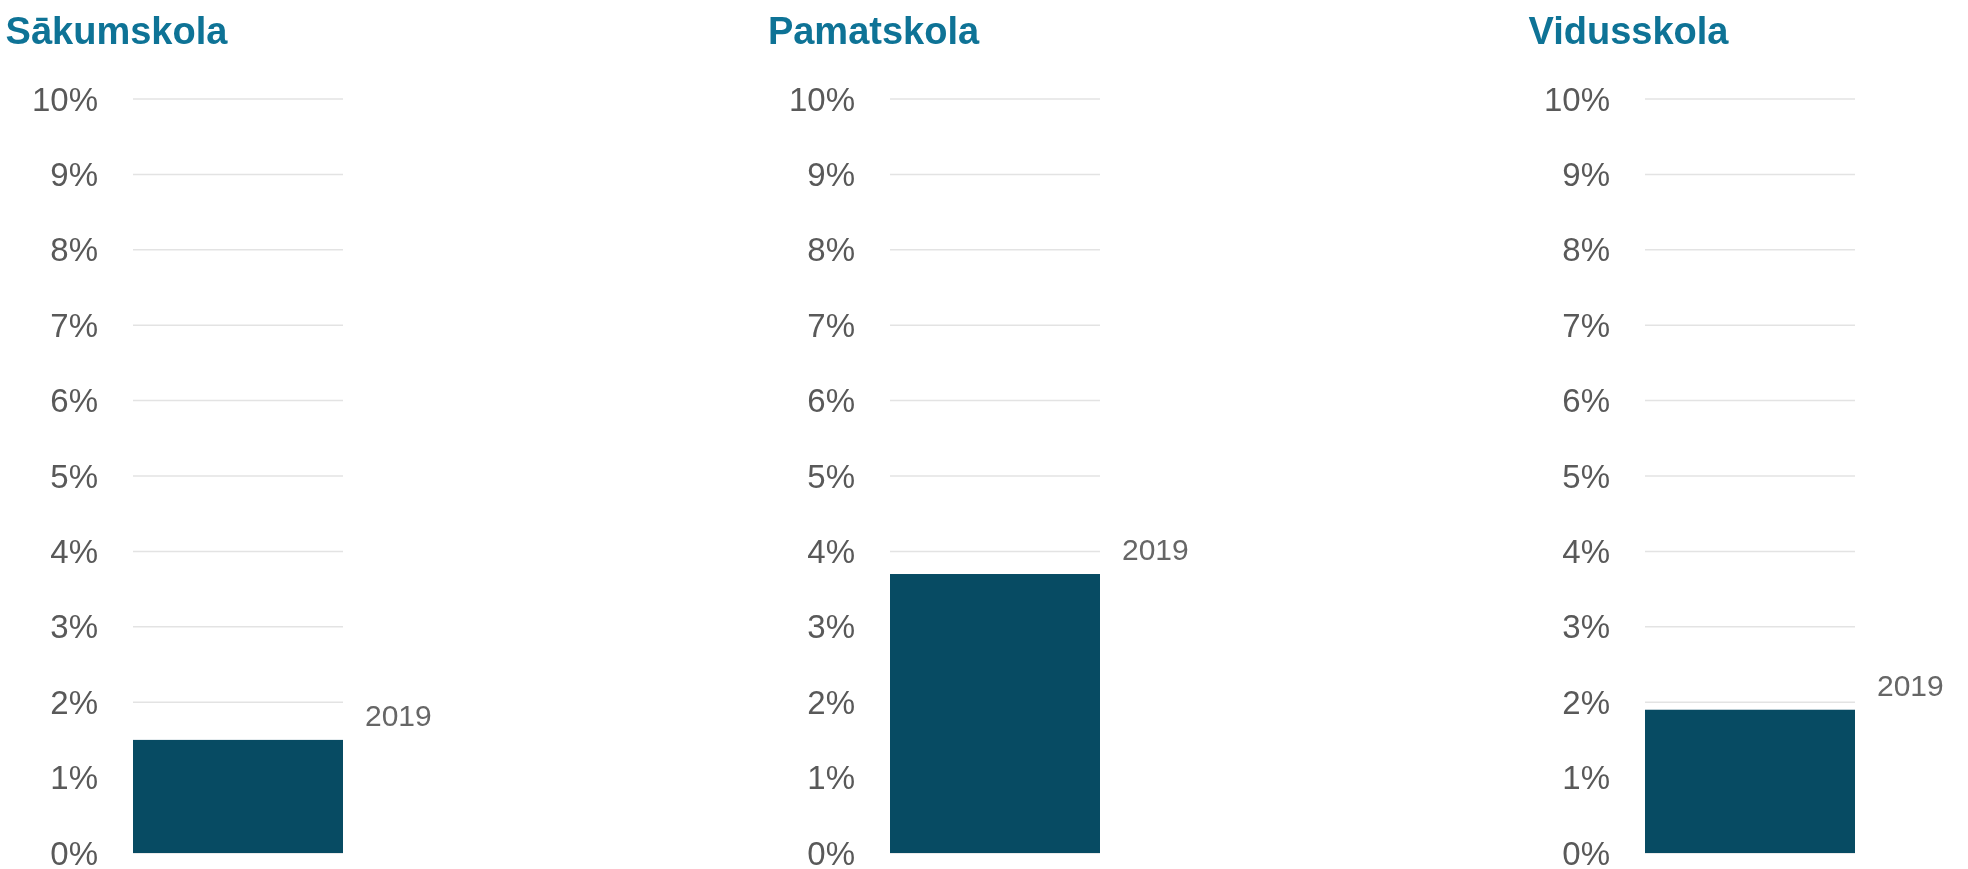 This screenshot has width=1968, height=869. I want to click on chart-title: Sākumskola, so click(117, 31).